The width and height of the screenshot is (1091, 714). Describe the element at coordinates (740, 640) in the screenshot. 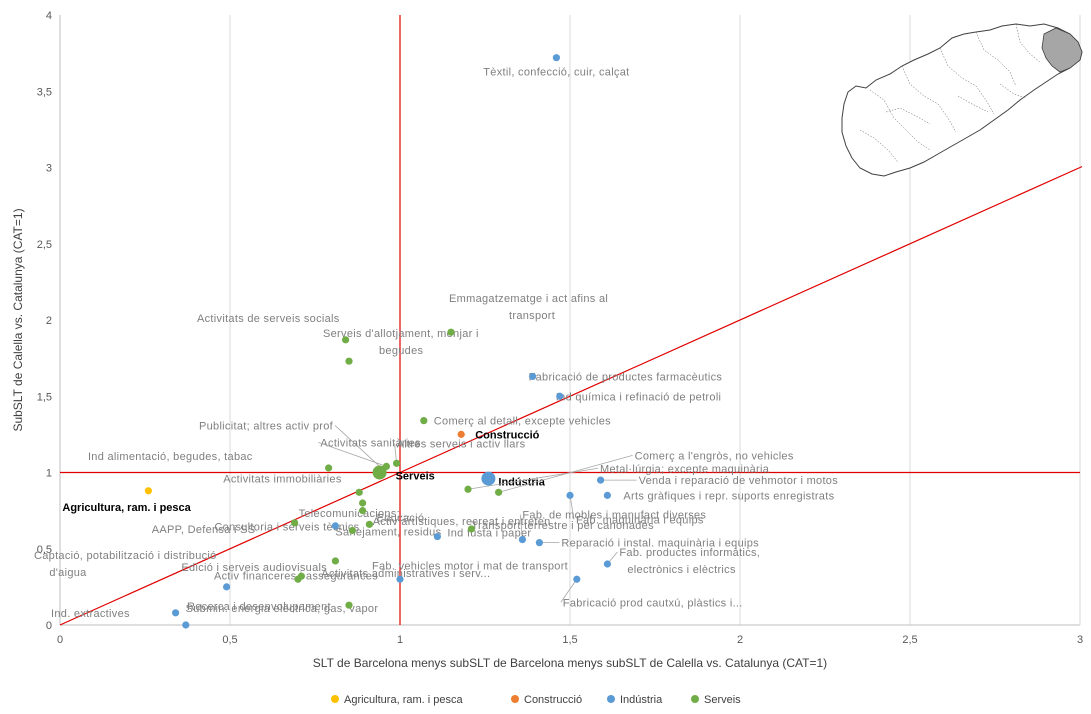

I see `x-tick-label: 2` at that location.